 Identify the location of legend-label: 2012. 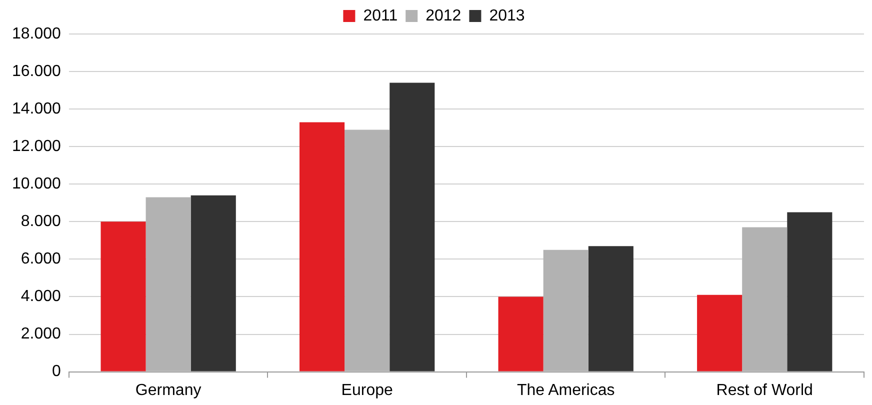
(444, 15).